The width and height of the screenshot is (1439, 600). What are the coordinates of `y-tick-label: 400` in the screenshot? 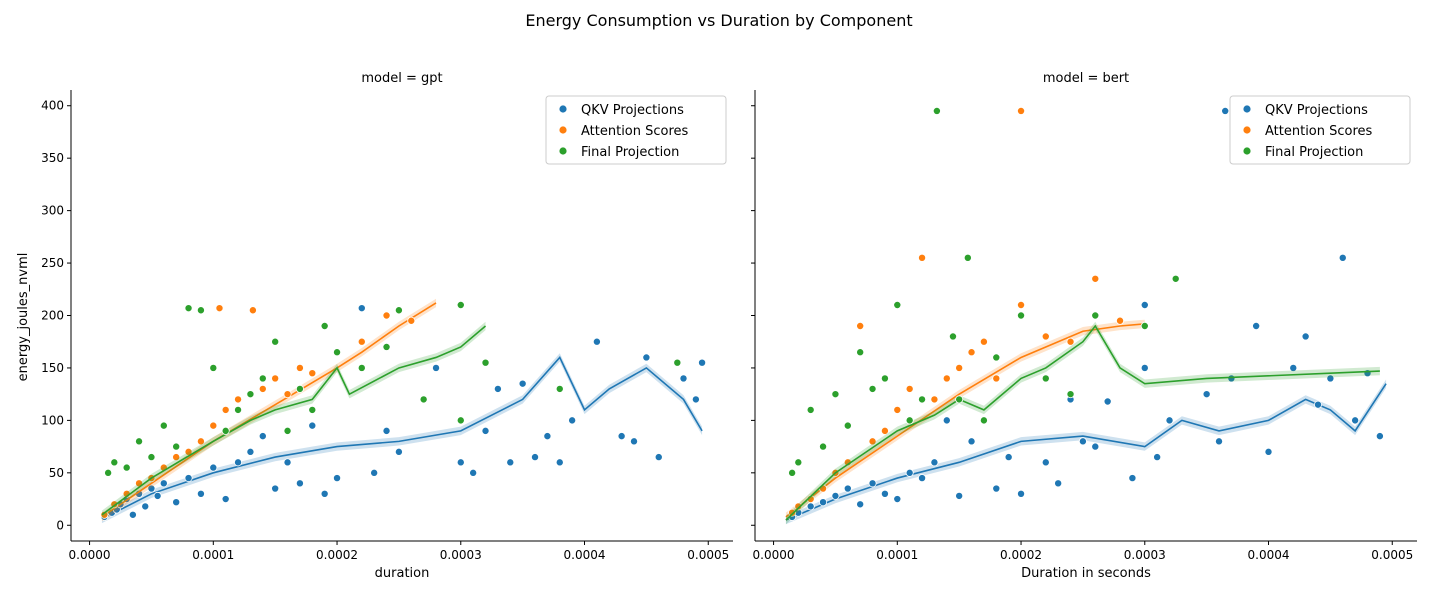 It's located at (52, 106).